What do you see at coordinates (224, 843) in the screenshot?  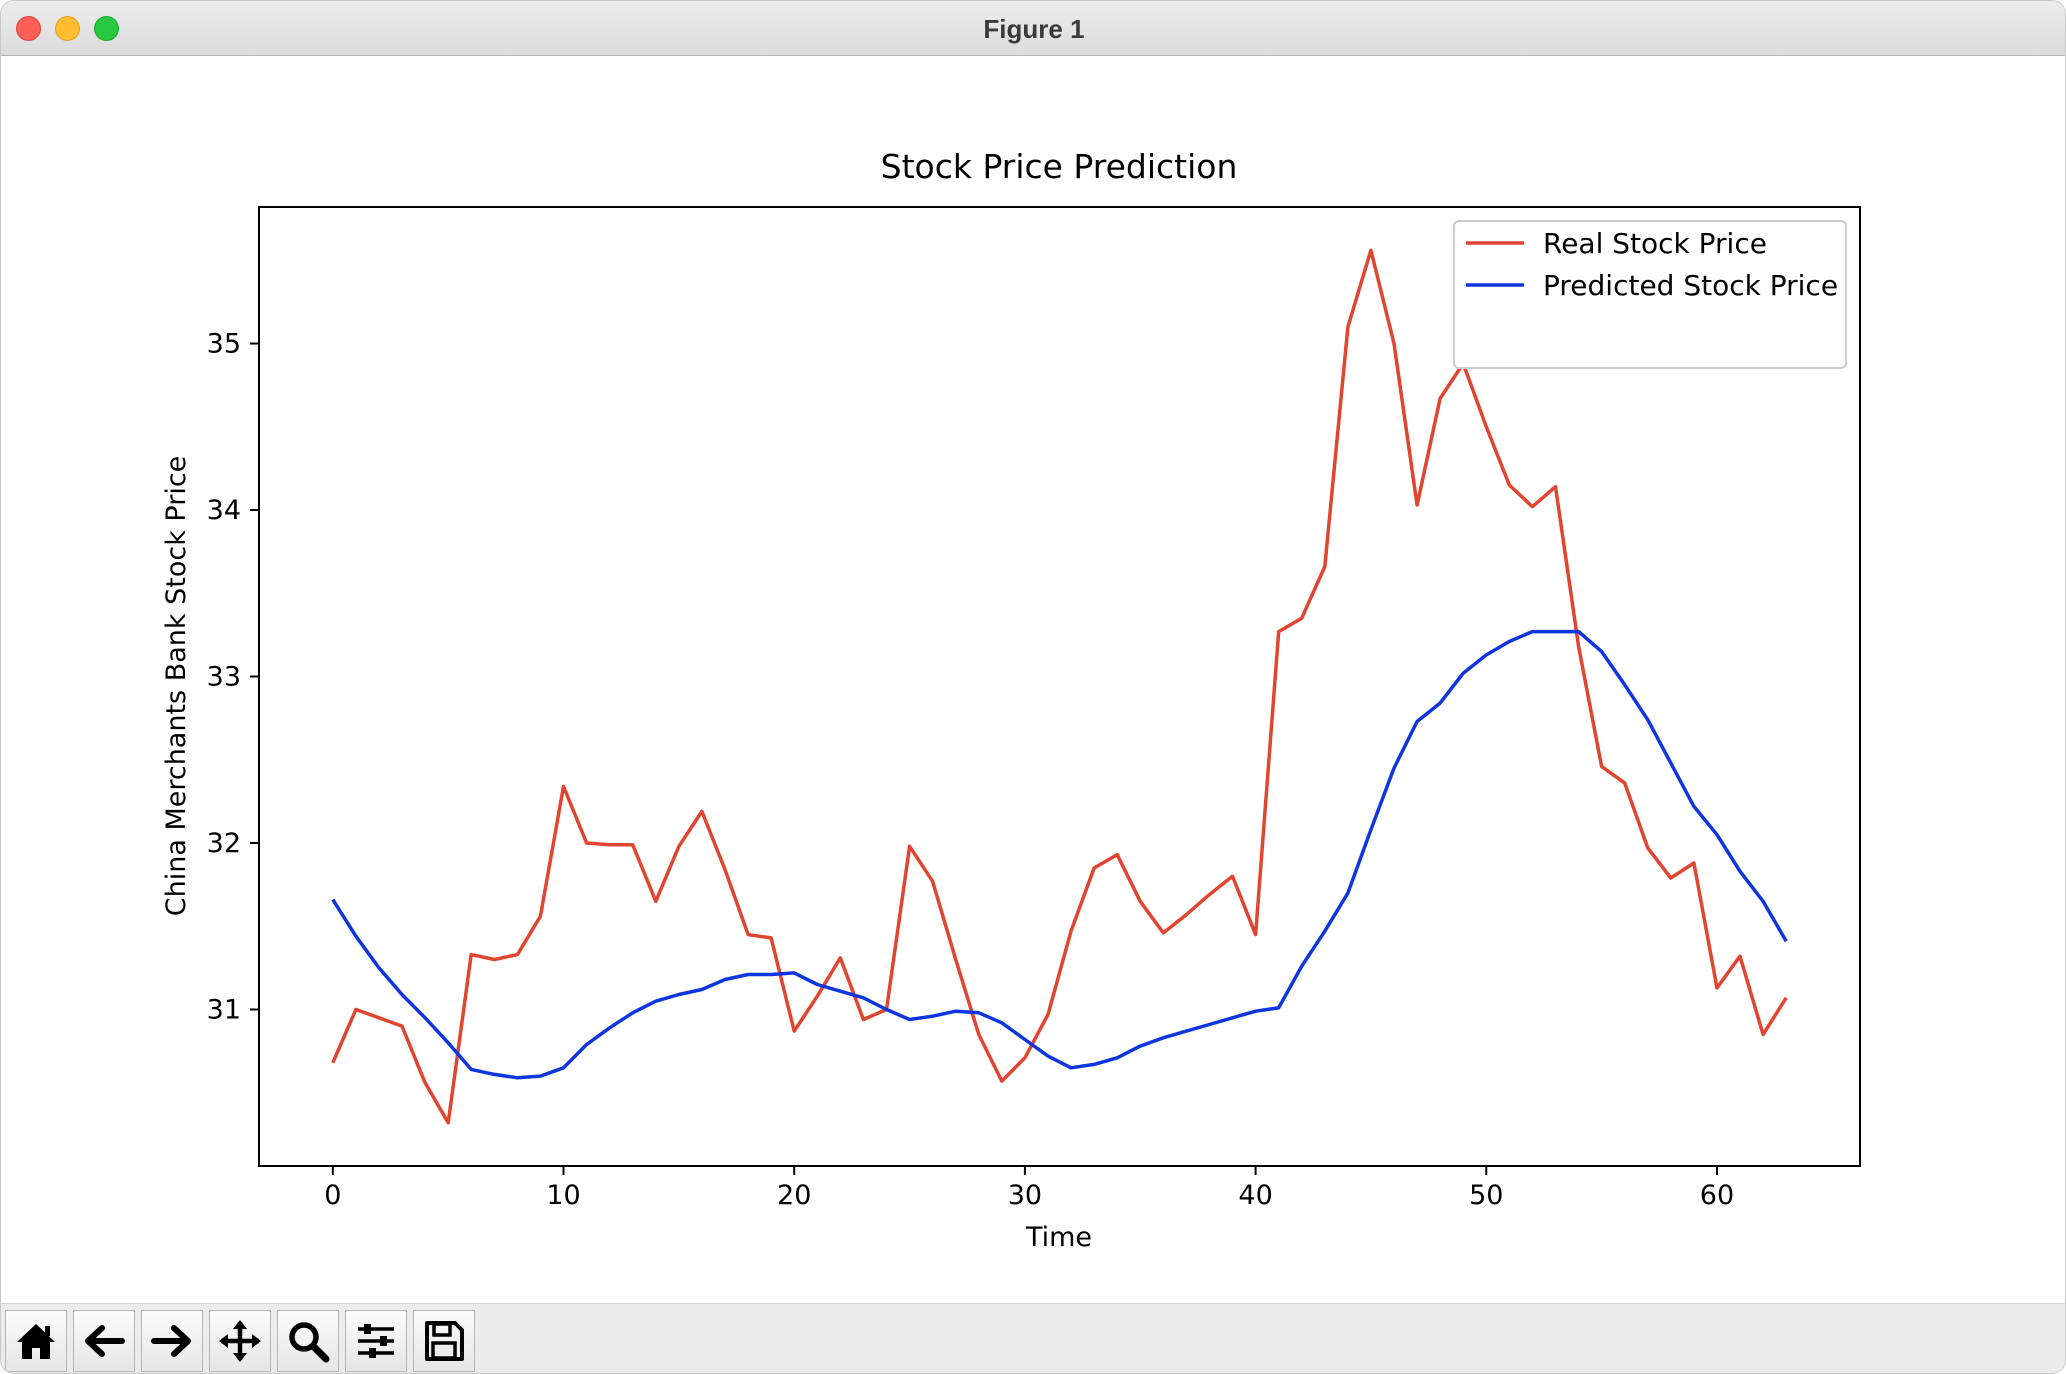 I see `y-tick-label: 32` at bounding box center [224, 843].